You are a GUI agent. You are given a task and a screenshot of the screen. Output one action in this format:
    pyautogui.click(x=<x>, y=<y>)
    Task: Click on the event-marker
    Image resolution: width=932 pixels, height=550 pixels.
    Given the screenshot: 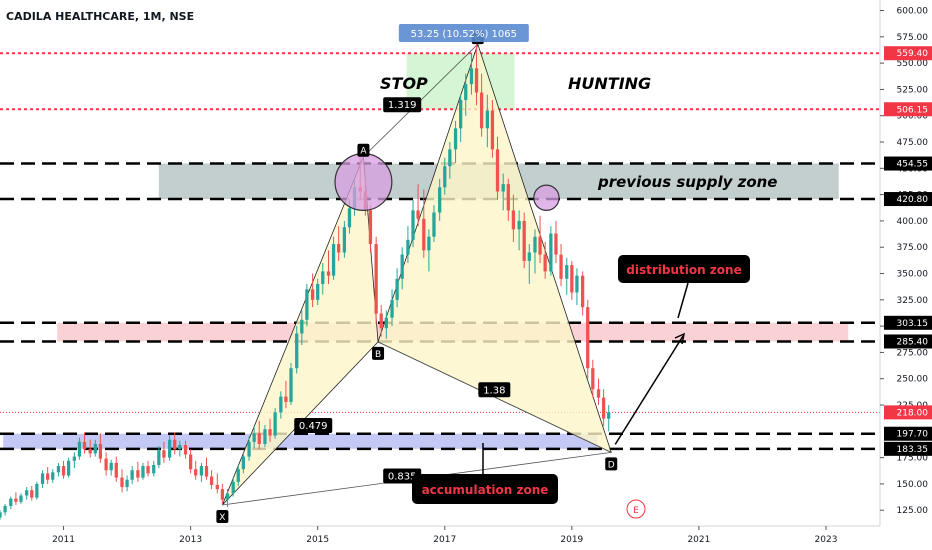 What is the action you would take?
    pyautogui.click(x=636, y=509)
    